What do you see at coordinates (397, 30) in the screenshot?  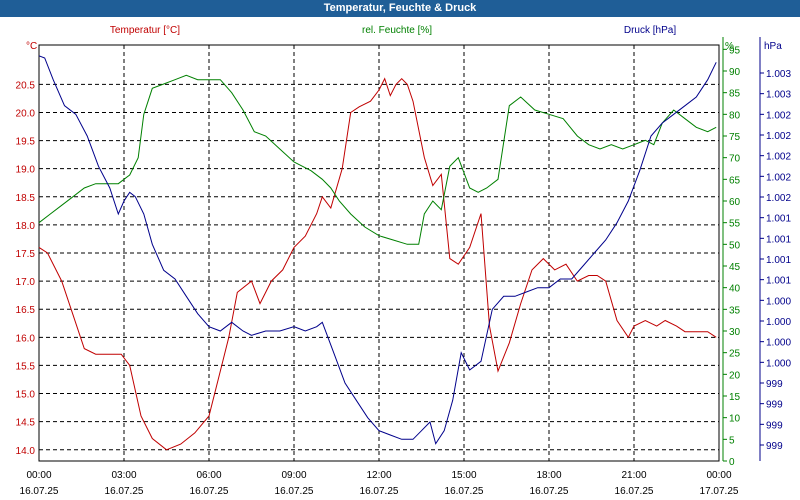 I see `legend-humidity: rel. Feuchte [%]` at bounding box center [397, 30].